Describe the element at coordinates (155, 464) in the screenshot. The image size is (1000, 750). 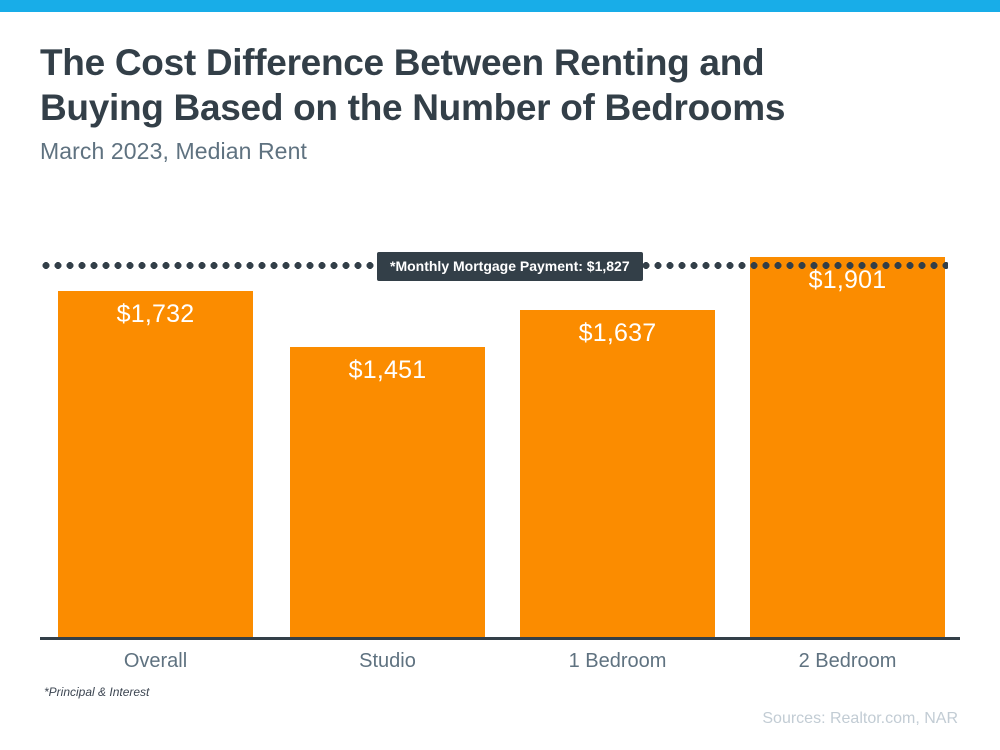
I see `bar-overall: $1,732` at that location.